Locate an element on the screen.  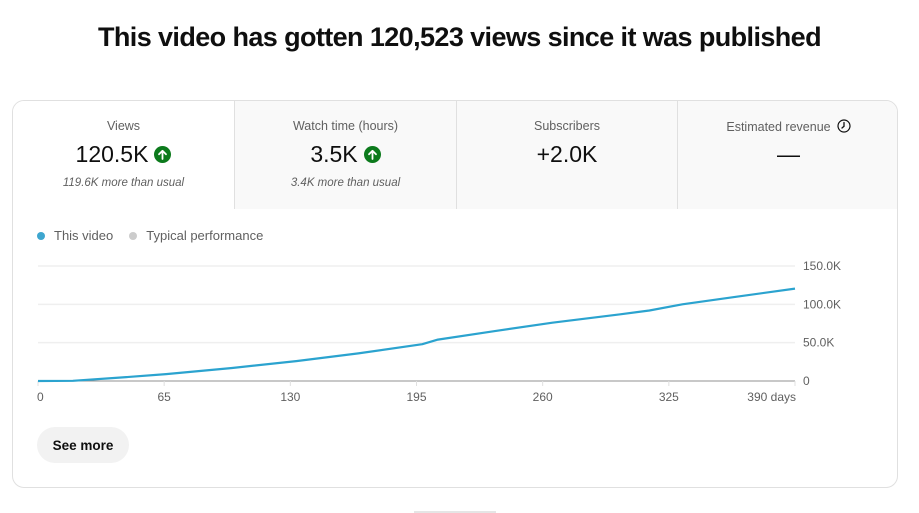
x-tick-label: 390 days is located at coordinates (771, 397).